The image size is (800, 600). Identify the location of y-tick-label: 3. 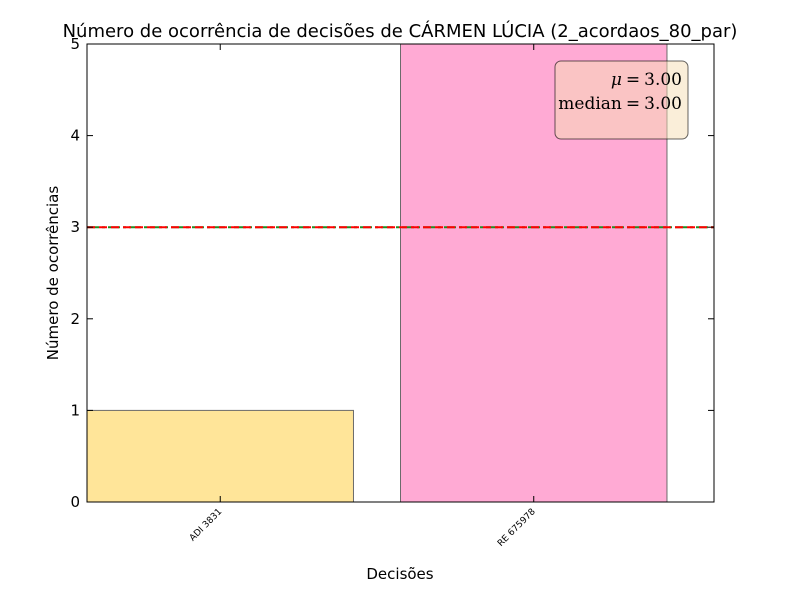
(75, 227).